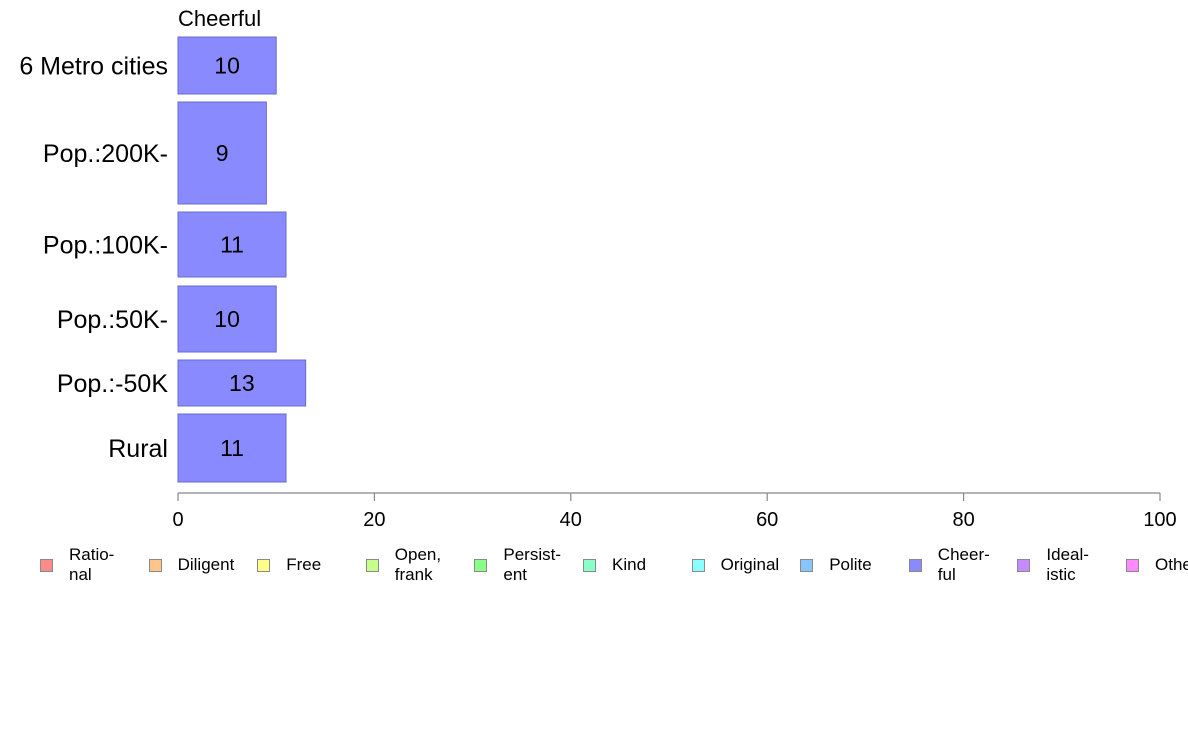  I want to click on legend-item: Cheer- ful, so click(949, 565).